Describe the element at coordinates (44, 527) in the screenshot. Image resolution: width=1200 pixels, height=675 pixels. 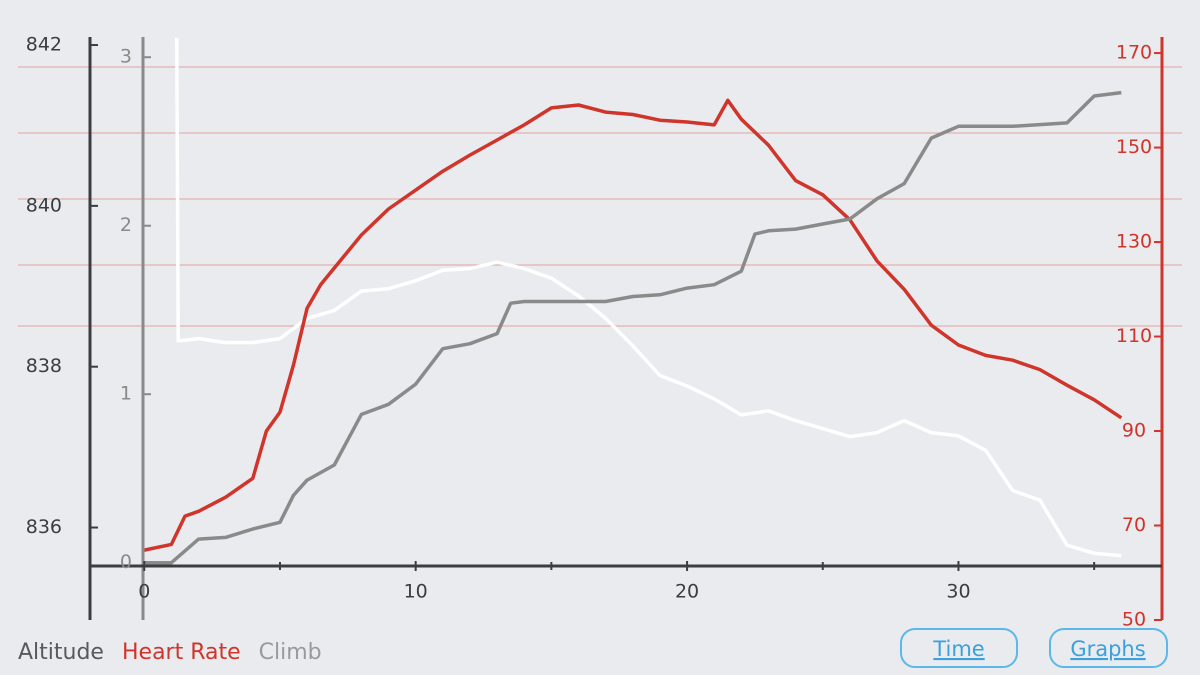
I see `y-tick-label: 836` at that location.